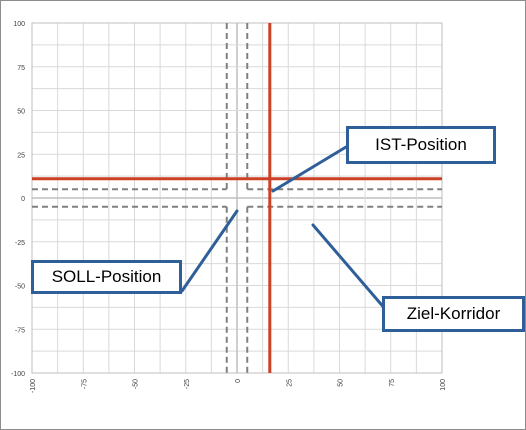 This screenshot has height=430, width=526. I want to click on y-tick-label: 100, so click(19, 24).